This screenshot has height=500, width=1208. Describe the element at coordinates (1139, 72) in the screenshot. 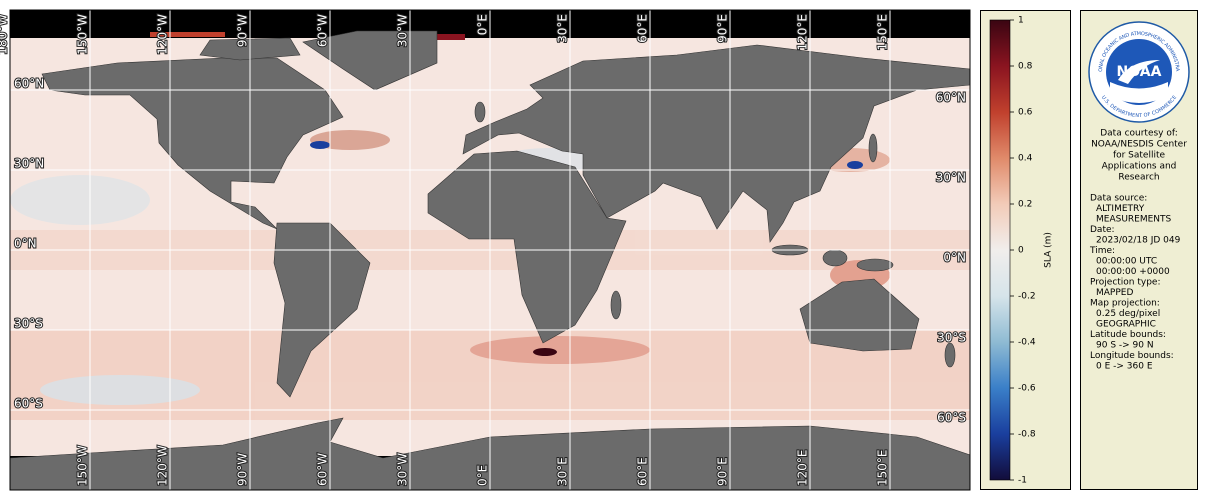

I see `logo-name: NOAA` at that location.